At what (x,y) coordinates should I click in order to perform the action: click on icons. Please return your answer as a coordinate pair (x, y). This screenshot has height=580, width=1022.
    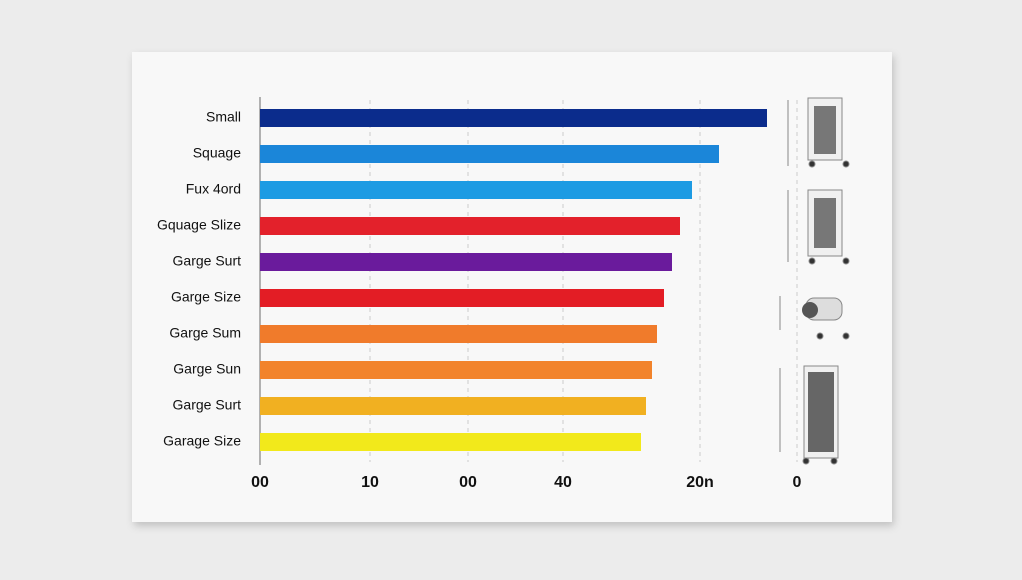
    Looking at the image, I should click on (814, 281).